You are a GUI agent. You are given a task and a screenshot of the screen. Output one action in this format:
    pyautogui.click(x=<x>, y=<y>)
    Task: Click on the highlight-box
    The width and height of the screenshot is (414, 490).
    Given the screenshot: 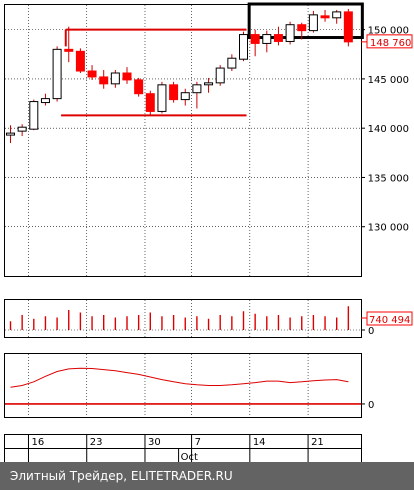 What is the action you would take?
    pyautogui.click(x=305, y=21)
    